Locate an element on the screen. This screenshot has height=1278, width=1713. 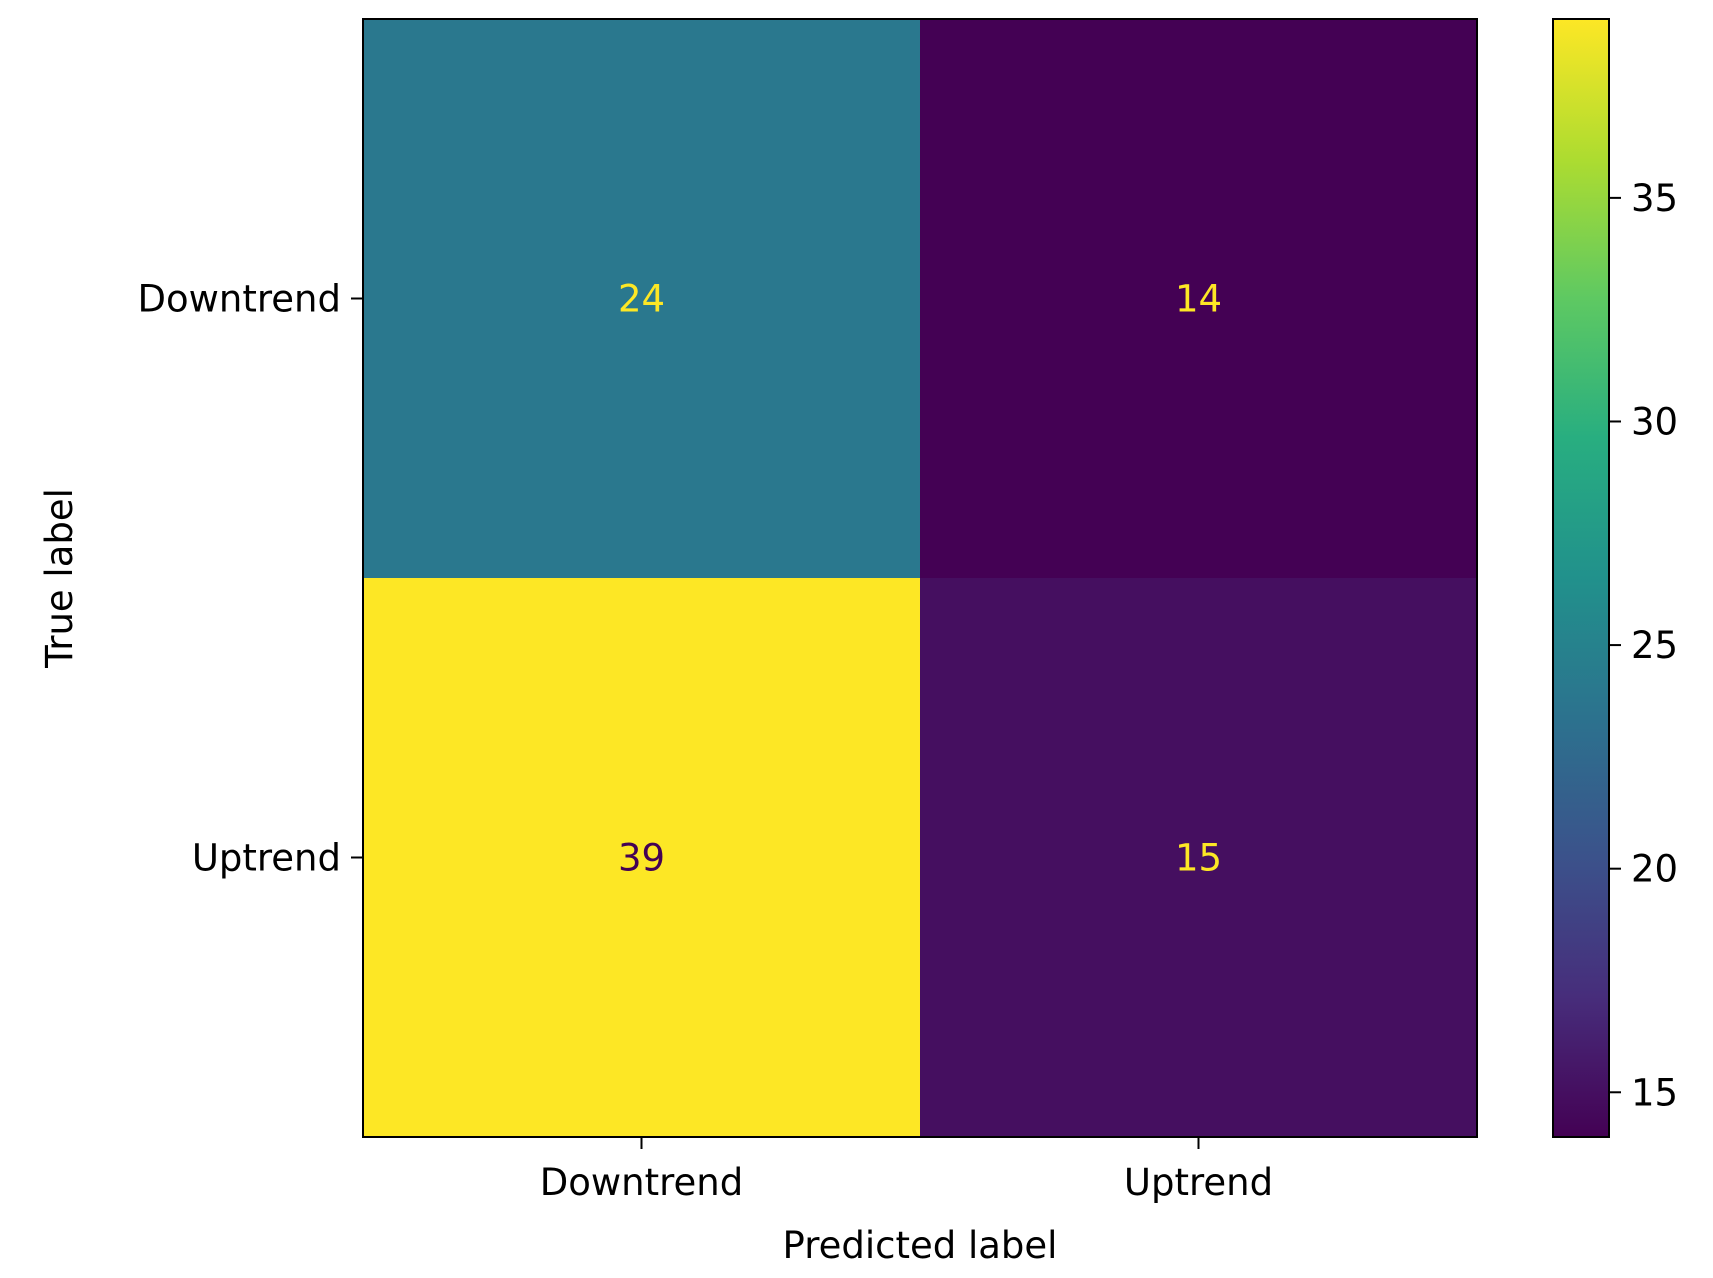
colorbar is located at coordinates (1581, 578).